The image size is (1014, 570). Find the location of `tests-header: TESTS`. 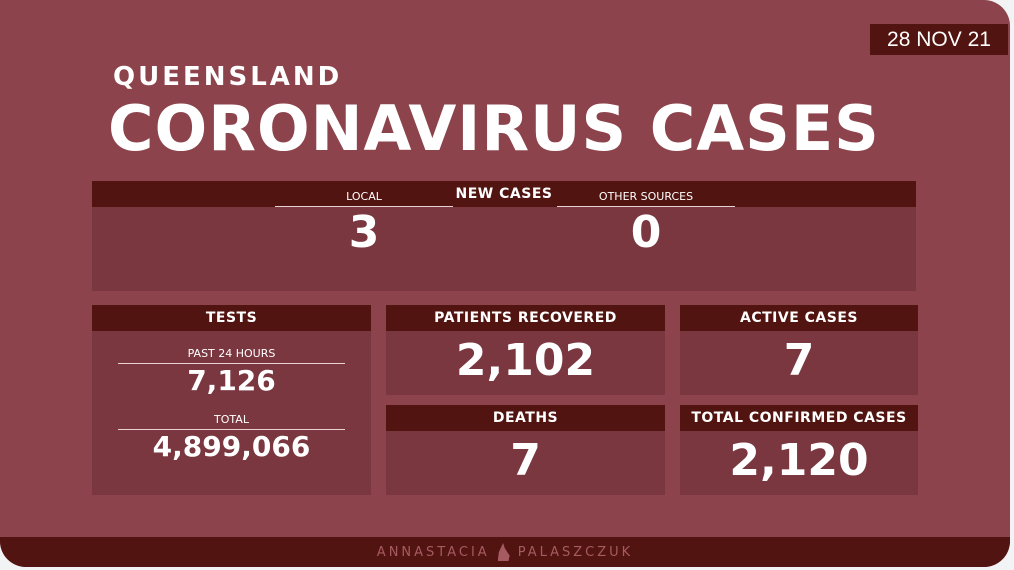

tests-header: TESTS is located at coordinates (231, 318).